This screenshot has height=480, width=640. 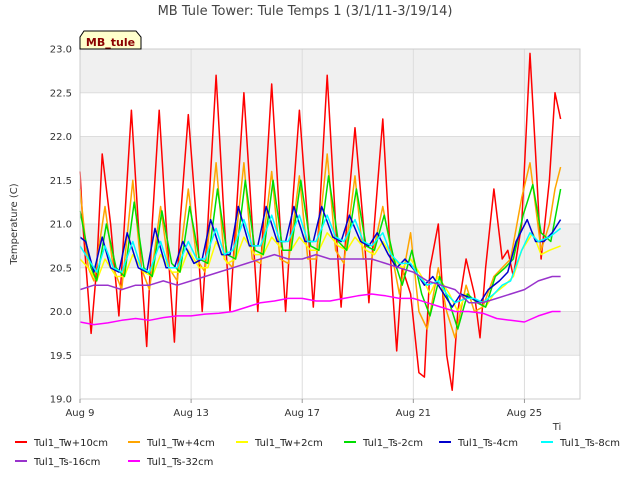 I want to click on x-tick-label: Aug 9, so click(x=79, y=413).